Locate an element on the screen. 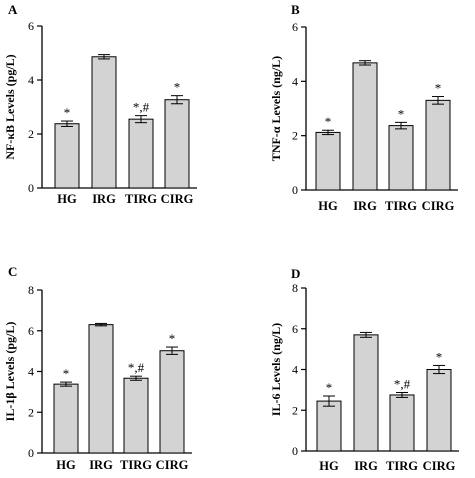  y-axis-label: TNF-α Levels (ng/L) is located at coordinates (276, 108).